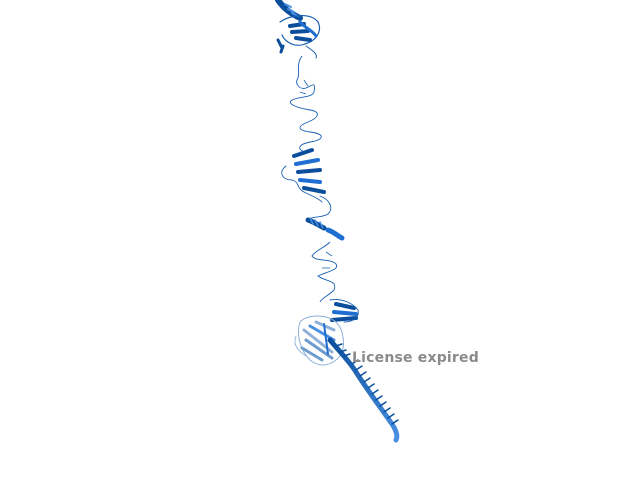 The width and height of the screenshot is (640, 484). Describe the element at coordinates (298, 29) in the screenshot. I see `top-domain` at that location.